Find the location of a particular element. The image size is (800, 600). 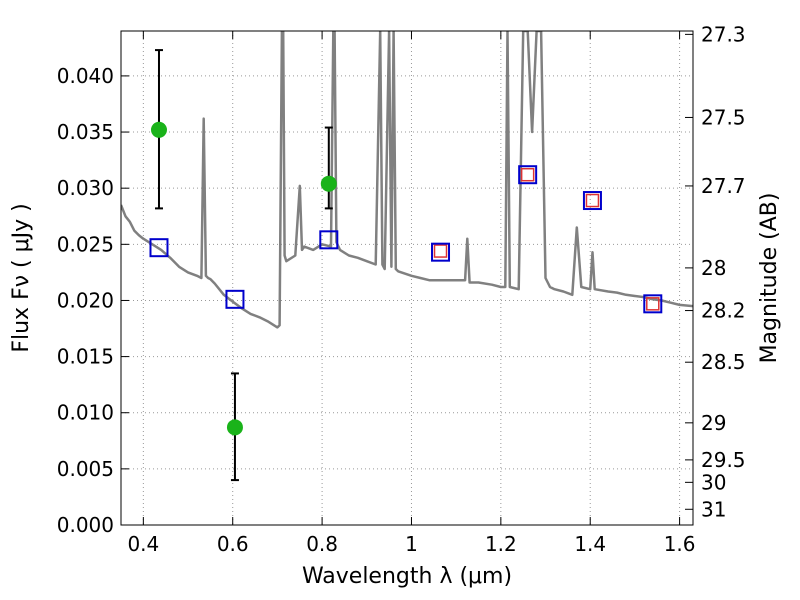

right-tick-label: 30 is located at coordinates (713, 482).